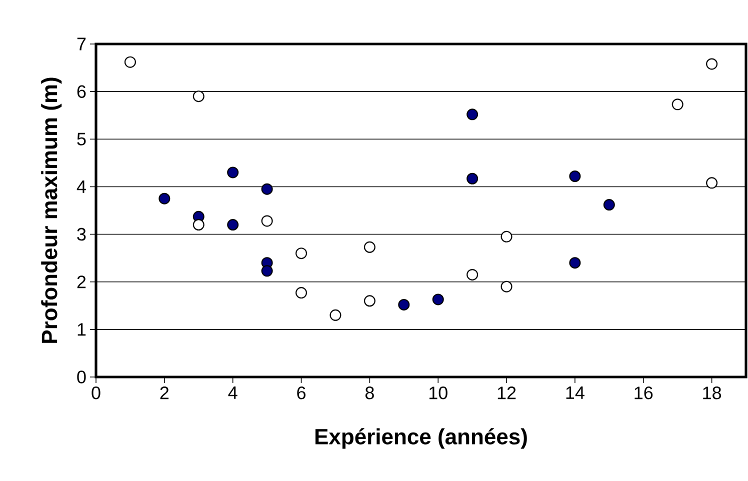 The height and width of the screenshot is (481, 748). What do you see at coordinates (81, 139) in the screenshot?
I see `y-tick-label: 5` at bounding box center [81, 139].